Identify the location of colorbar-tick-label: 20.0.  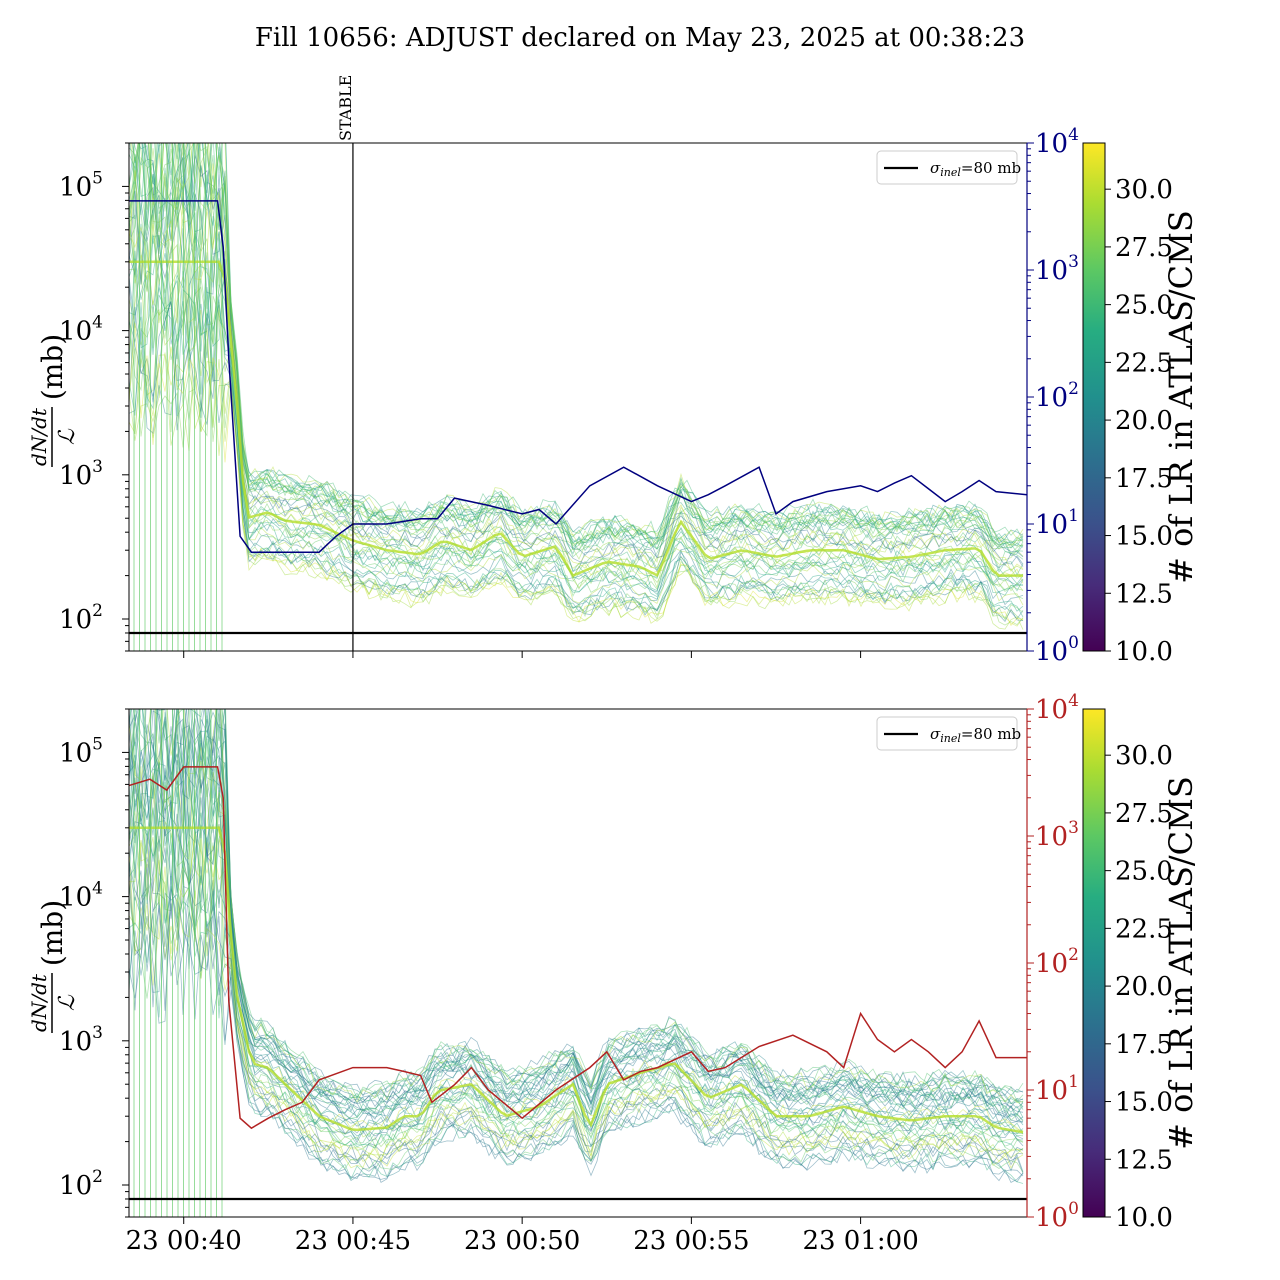
(1144, 421).